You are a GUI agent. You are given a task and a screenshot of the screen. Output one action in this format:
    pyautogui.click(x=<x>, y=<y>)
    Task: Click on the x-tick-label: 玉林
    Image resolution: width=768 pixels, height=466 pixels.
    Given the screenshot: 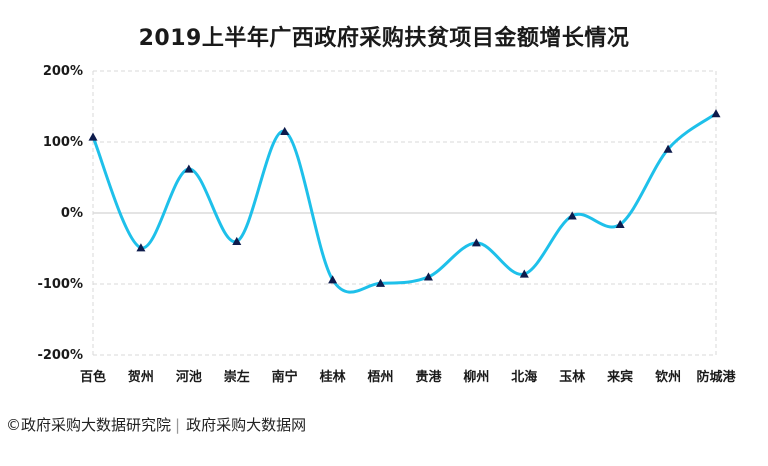 What is the action you would take?
    pyautogui.click(x=572, y=377)
    